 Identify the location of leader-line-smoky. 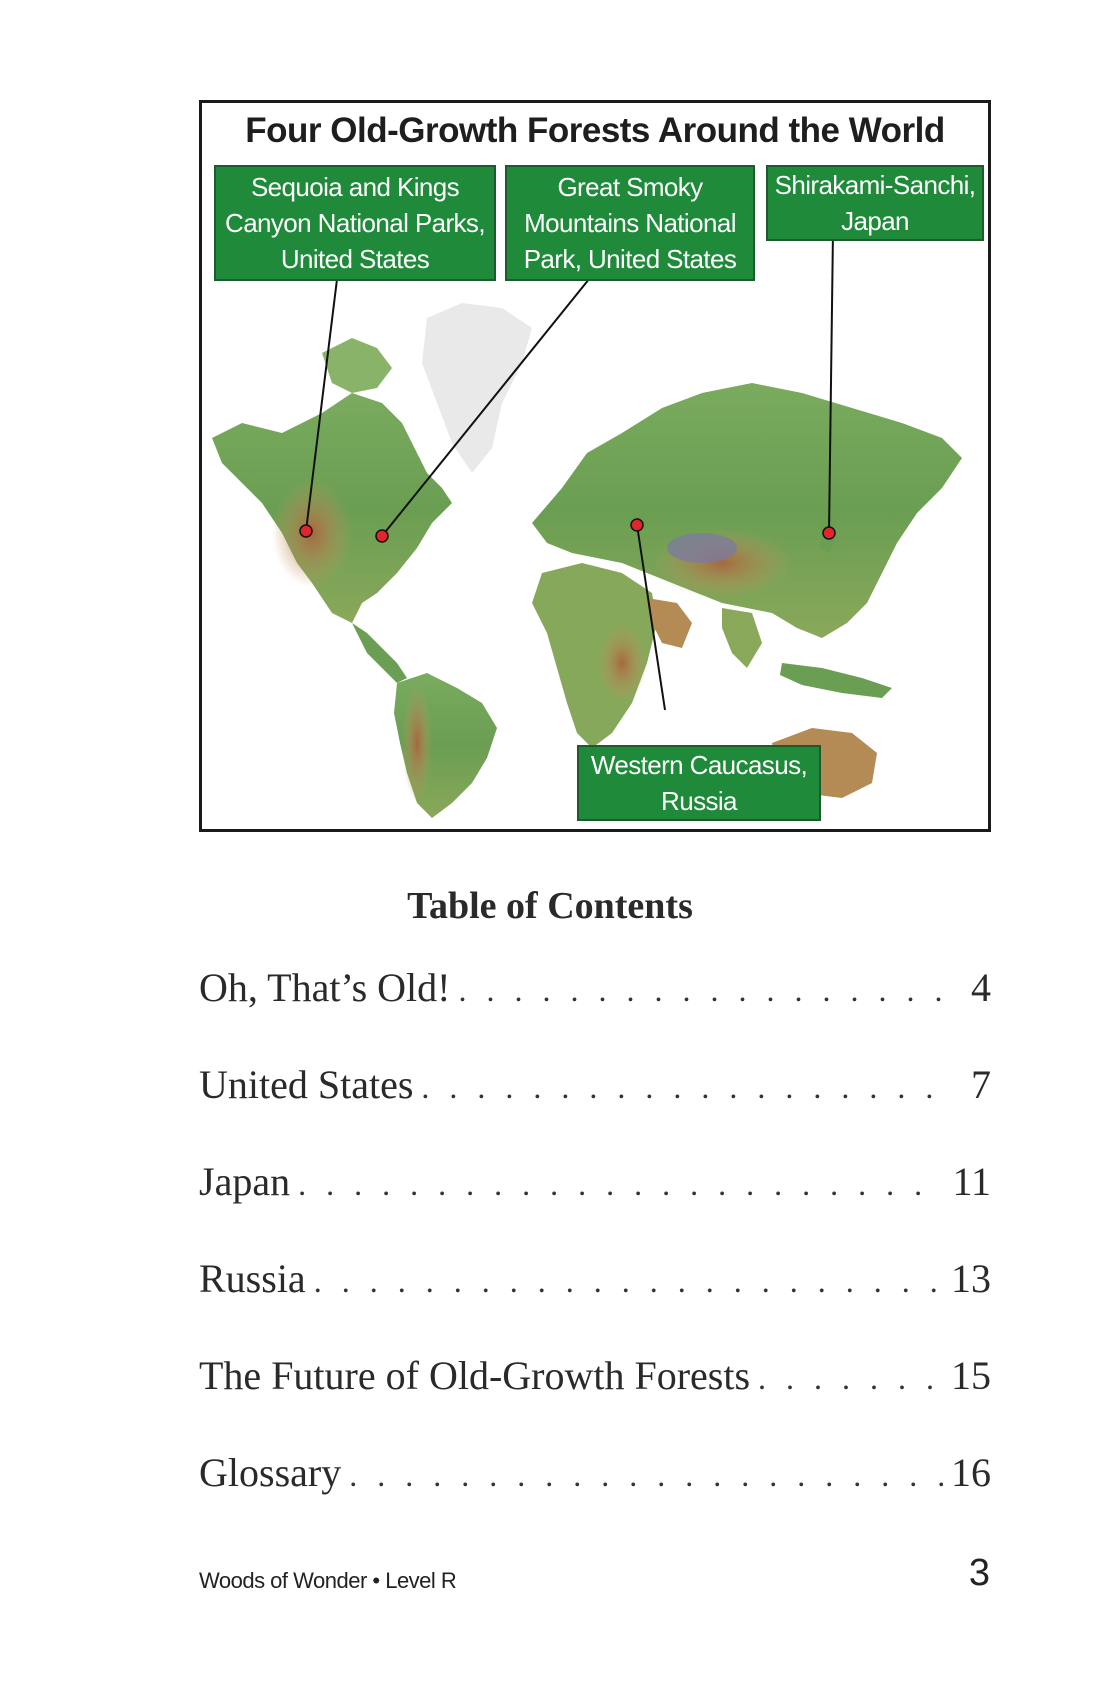
(492, 399).